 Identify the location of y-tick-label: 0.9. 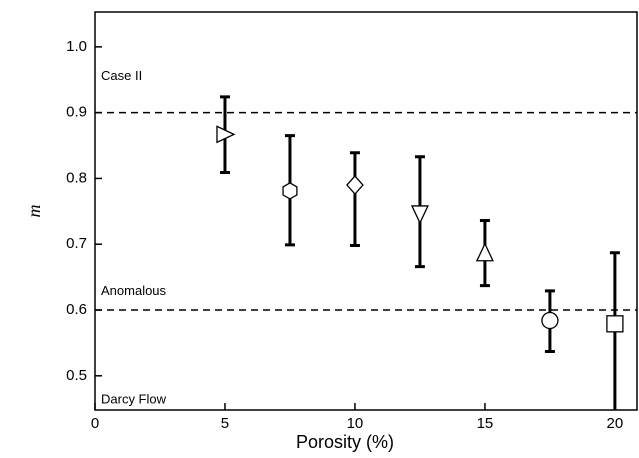
(76, 112).